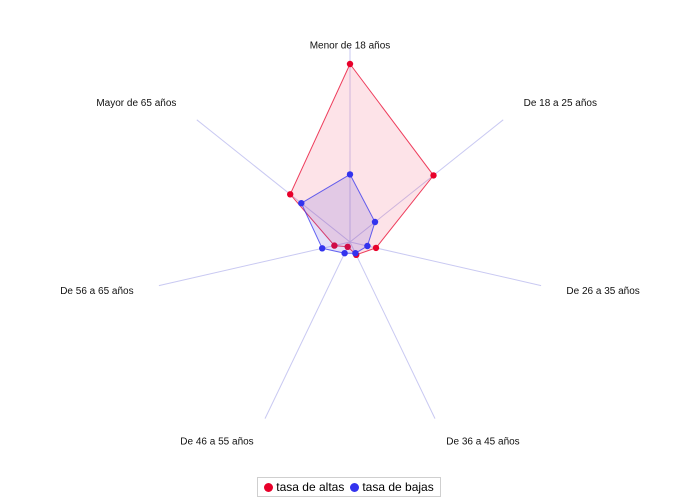  What do you see at coordinates (334, 245) in the screenshot?
I see `point-tasa-de-altas-de-56-a-65-anos` at bounding box center [334, 245].